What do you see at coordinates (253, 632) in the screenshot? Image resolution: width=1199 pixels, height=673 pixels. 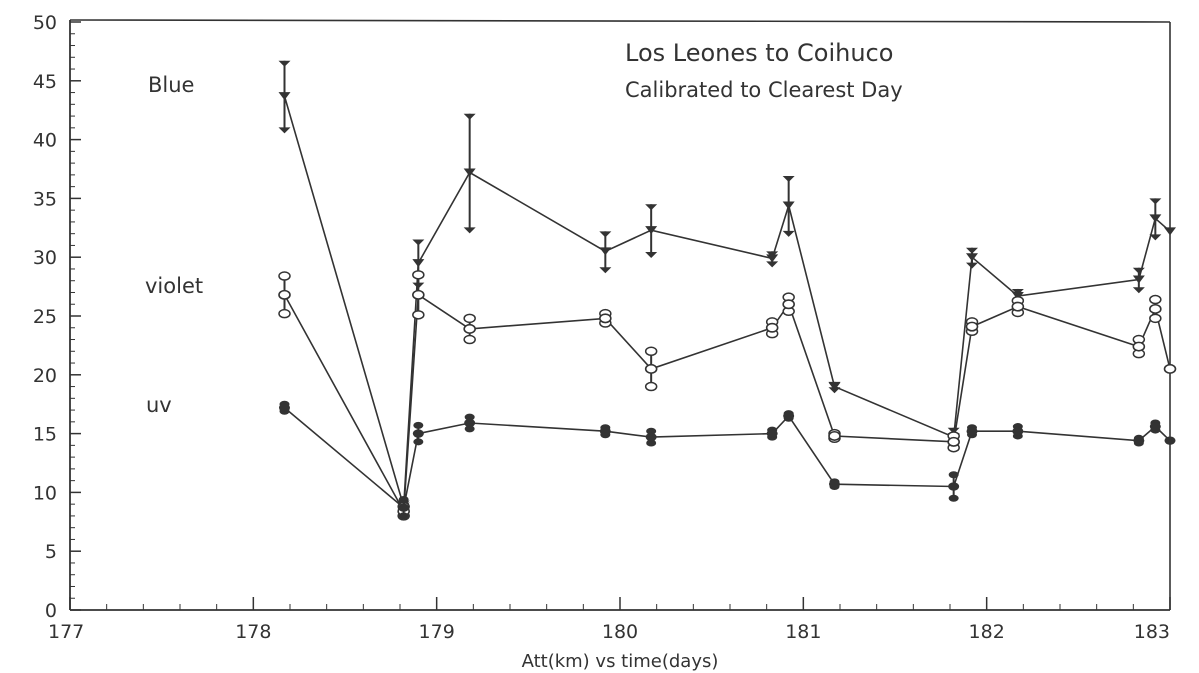 I see `x-tick-label: 178` at bounding box center [253, 632].